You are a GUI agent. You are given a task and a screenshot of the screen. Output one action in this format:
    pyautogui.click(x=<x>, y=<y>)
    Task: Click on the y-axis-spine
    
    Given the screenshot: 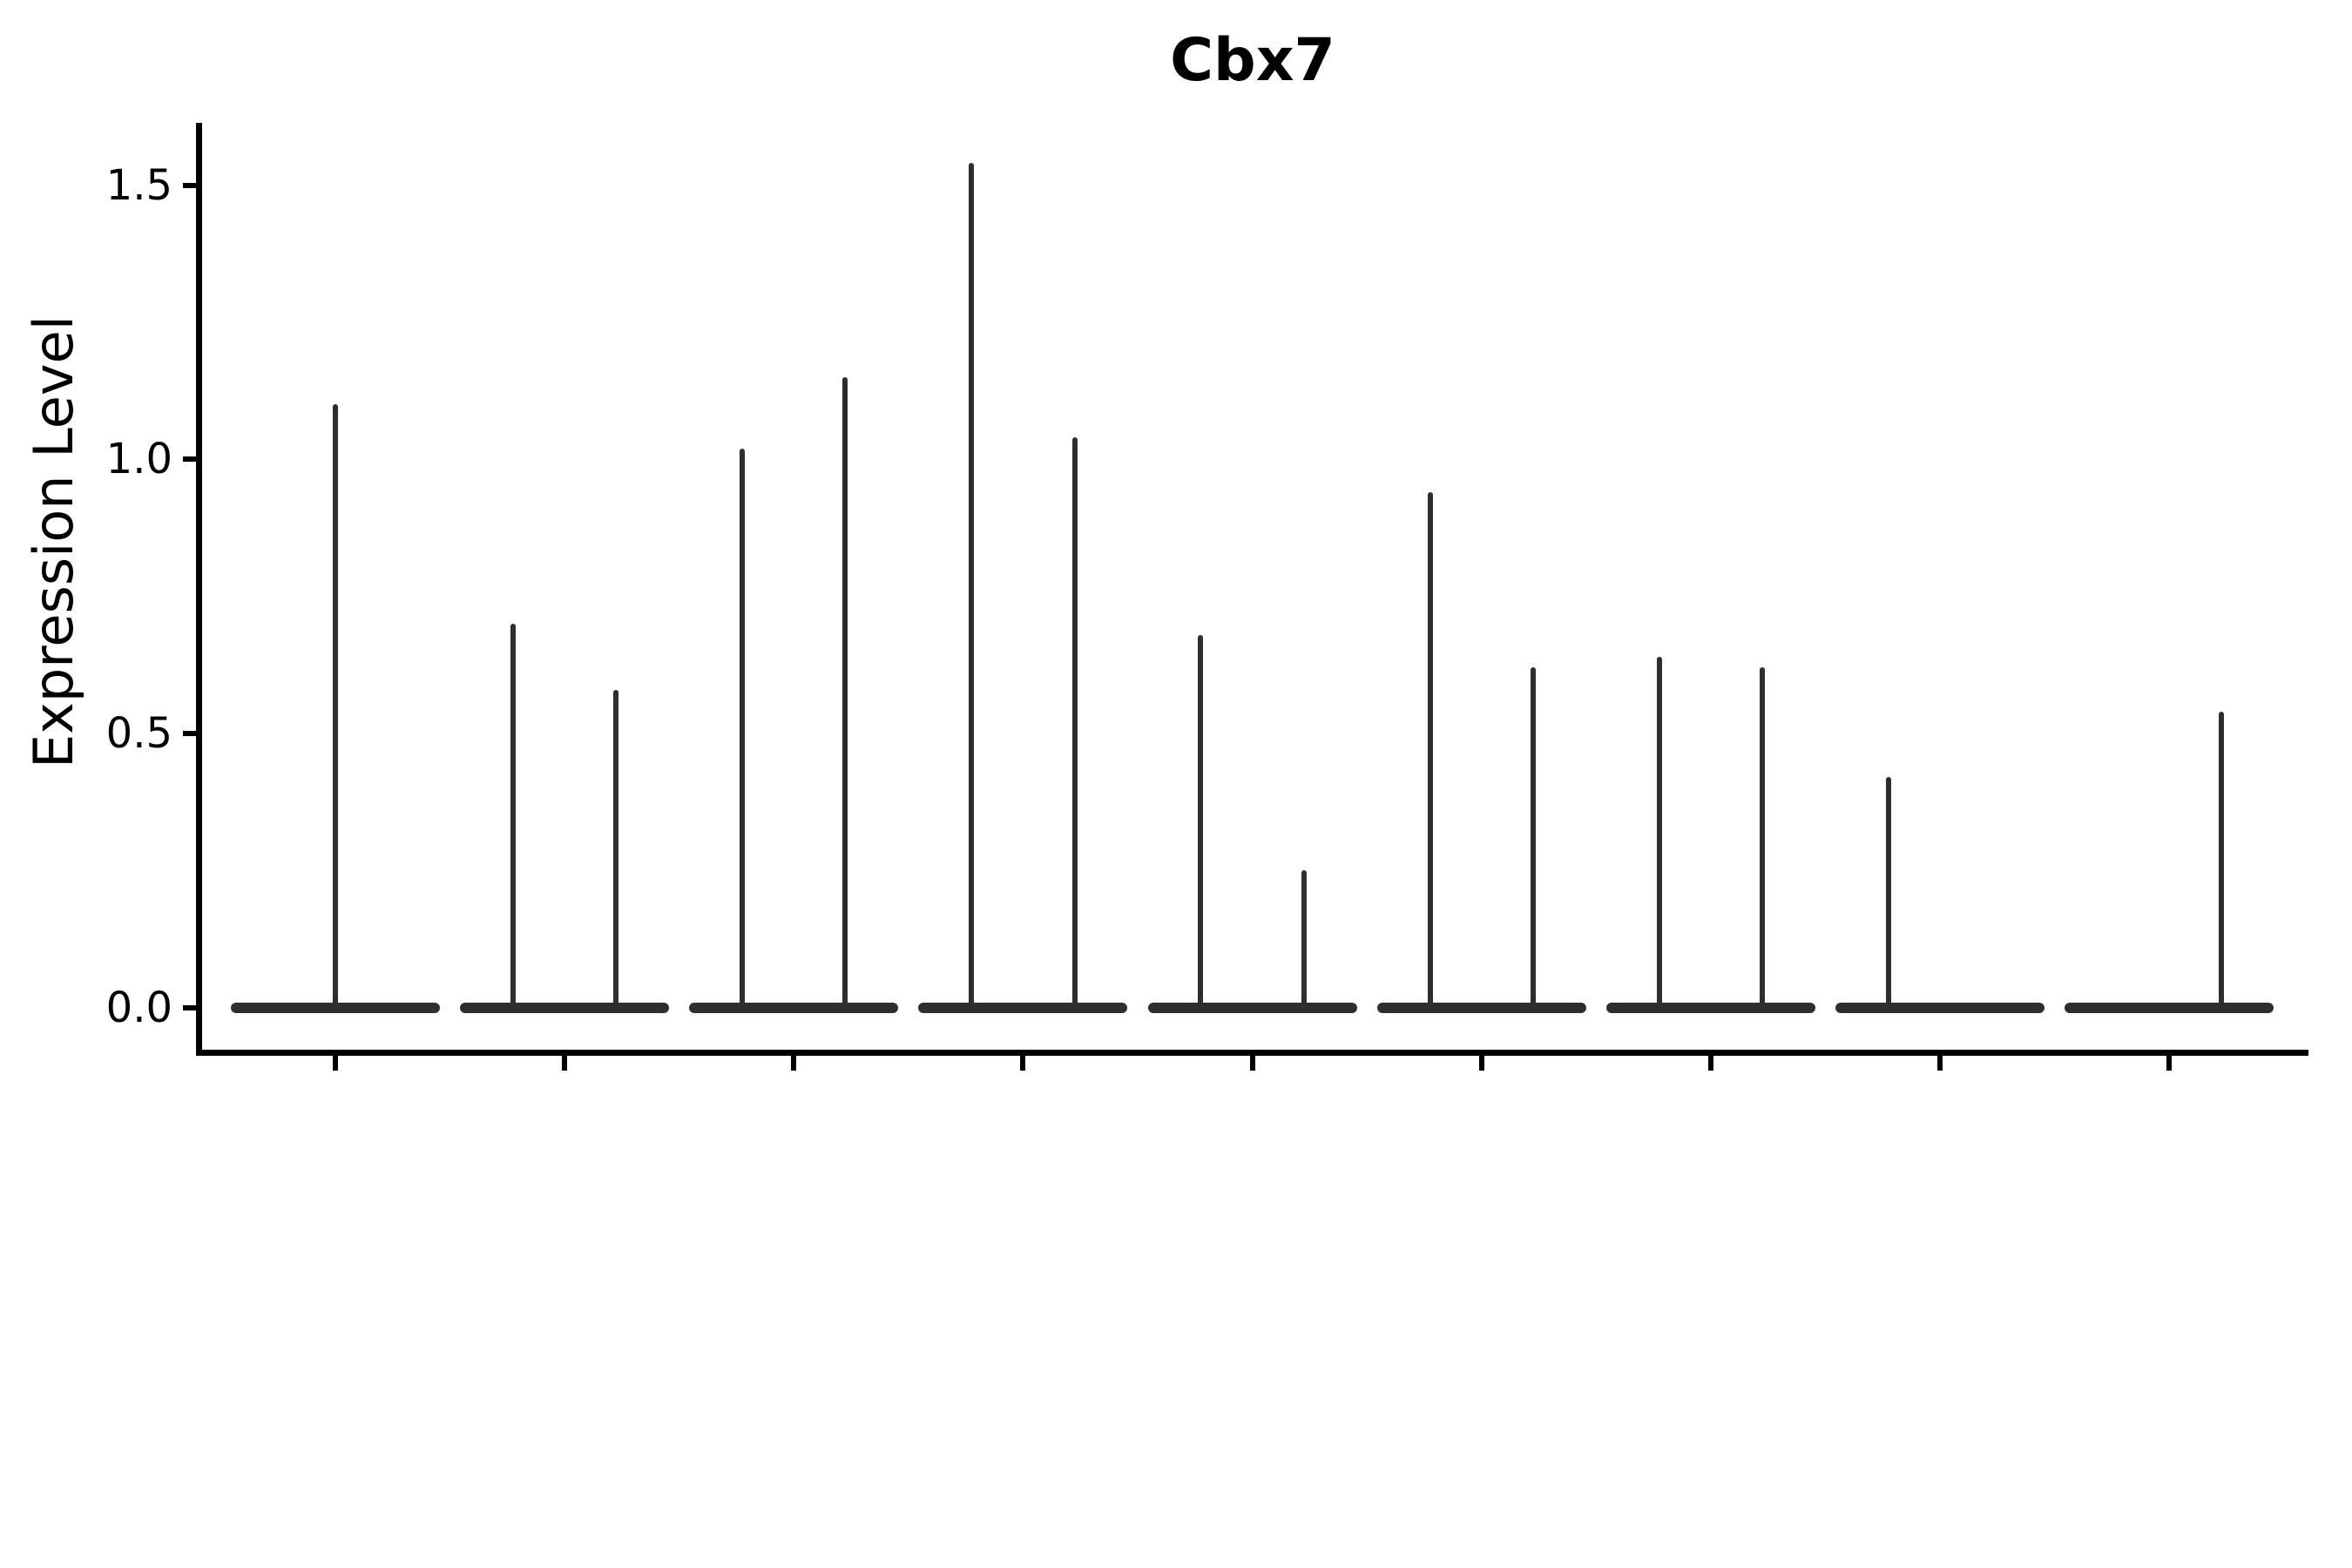 What is the action you would take?
    pyautogui.click(x=199, y=589)
    